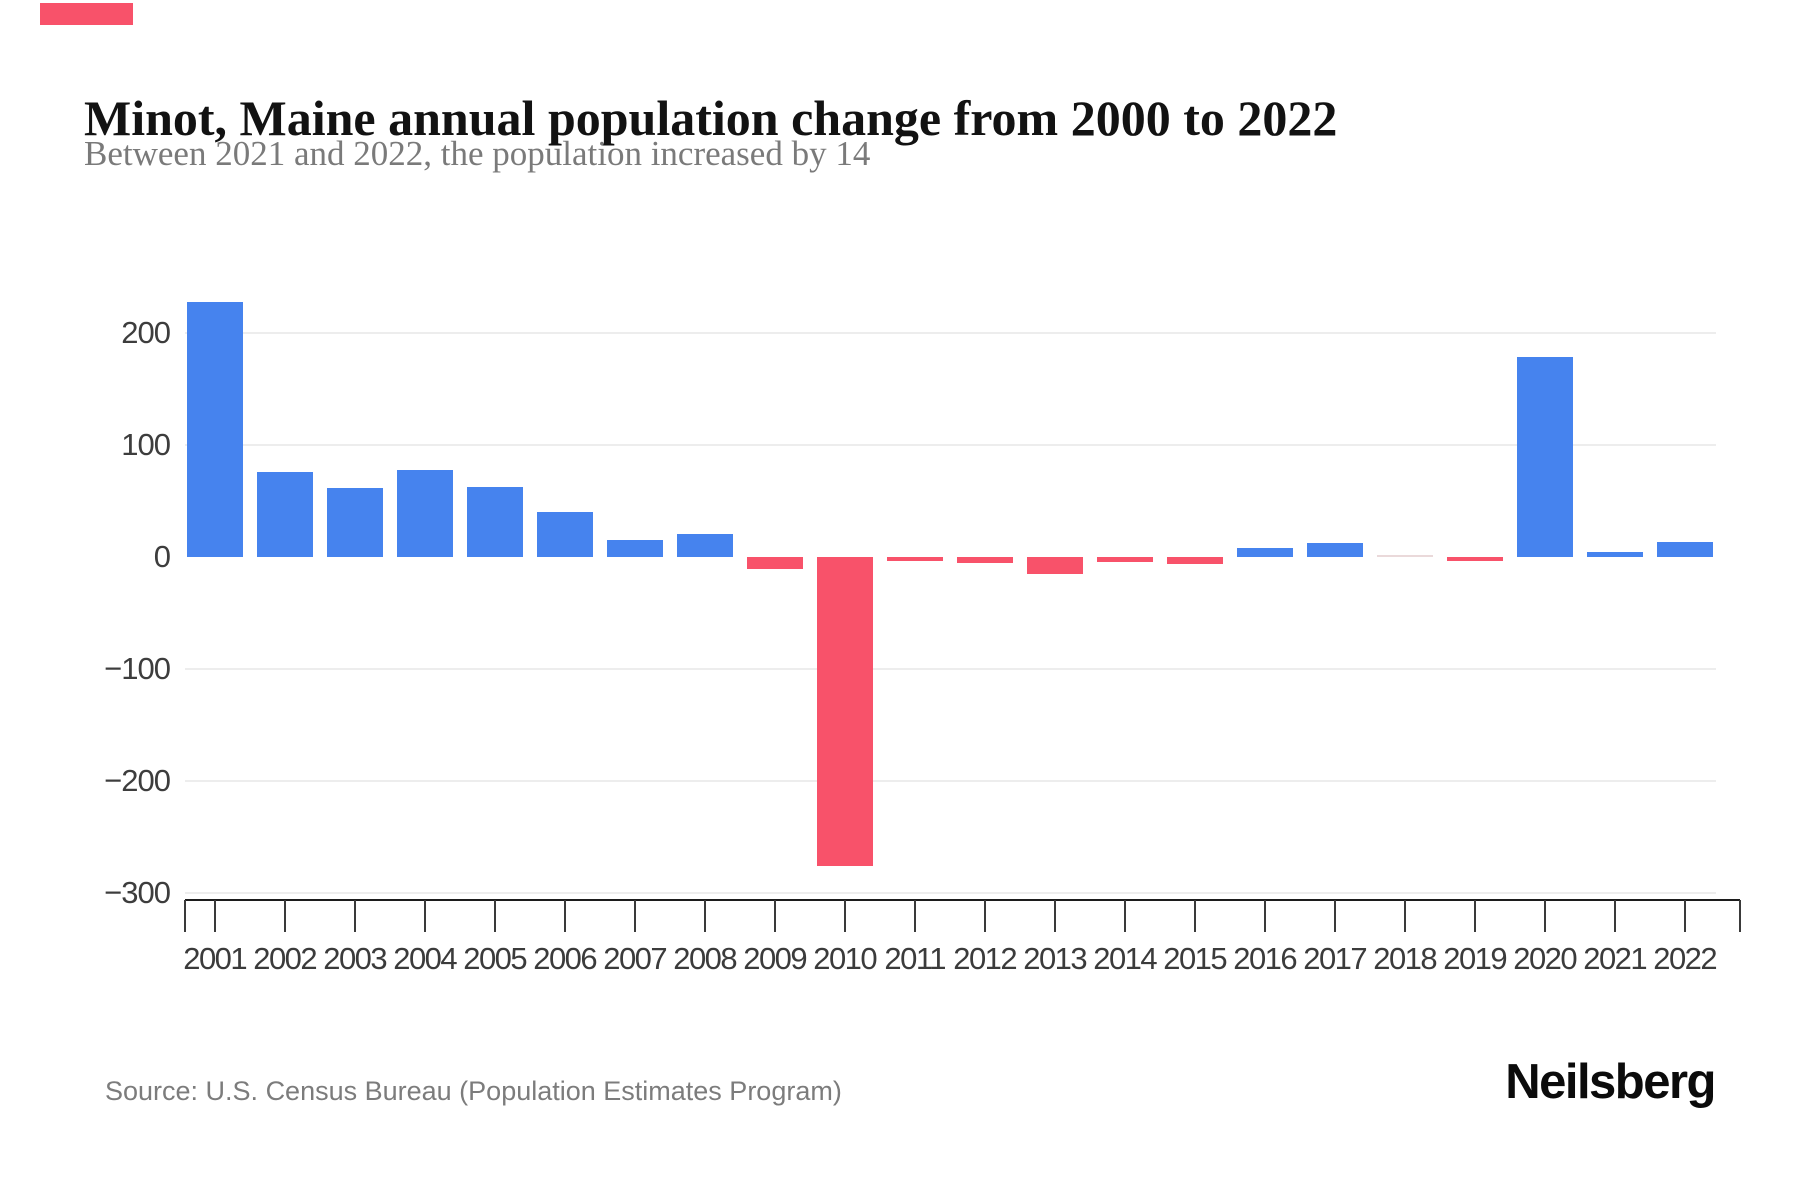  Describe the element at coordinates (705, 958) in the screenshot. I see `x-axis-label-2008: 2008` at that location.